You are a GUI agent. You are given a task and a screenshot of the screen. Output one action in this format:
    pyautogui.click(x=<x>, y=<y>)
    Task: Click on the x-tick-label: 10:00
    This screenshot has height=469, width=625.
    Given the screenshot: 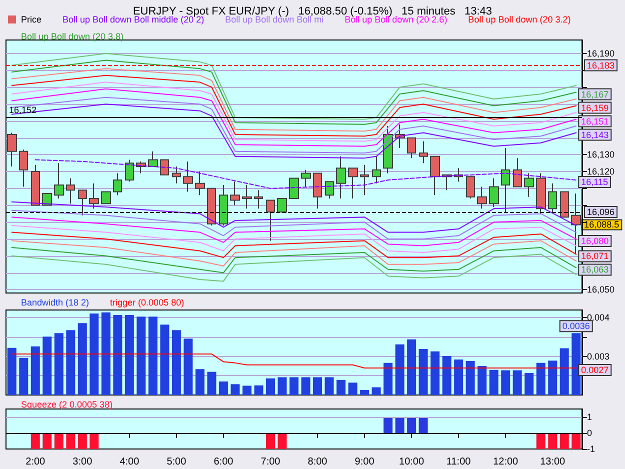 What is the action you would take?
    pyautogui.click(x=411, y=462)
    